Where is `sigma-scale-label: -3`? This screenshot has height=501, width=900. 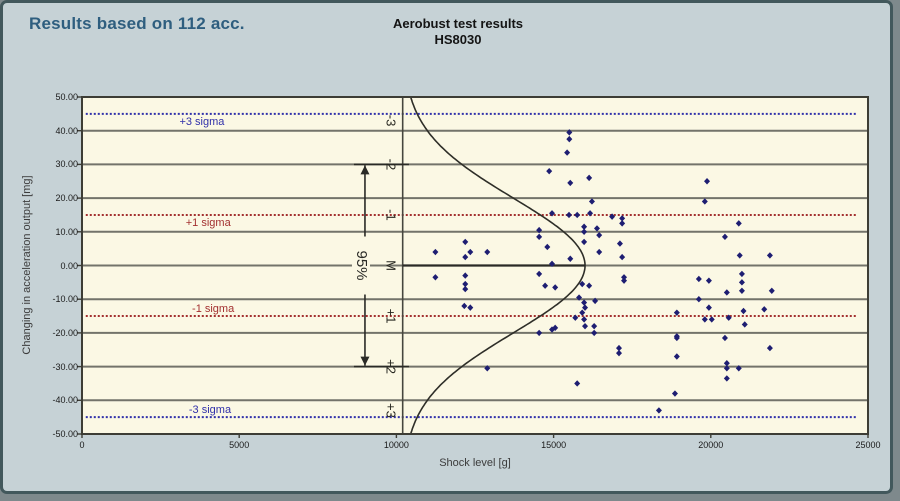
sigma-scale-label: -3 is located at coordinates (391, 121).